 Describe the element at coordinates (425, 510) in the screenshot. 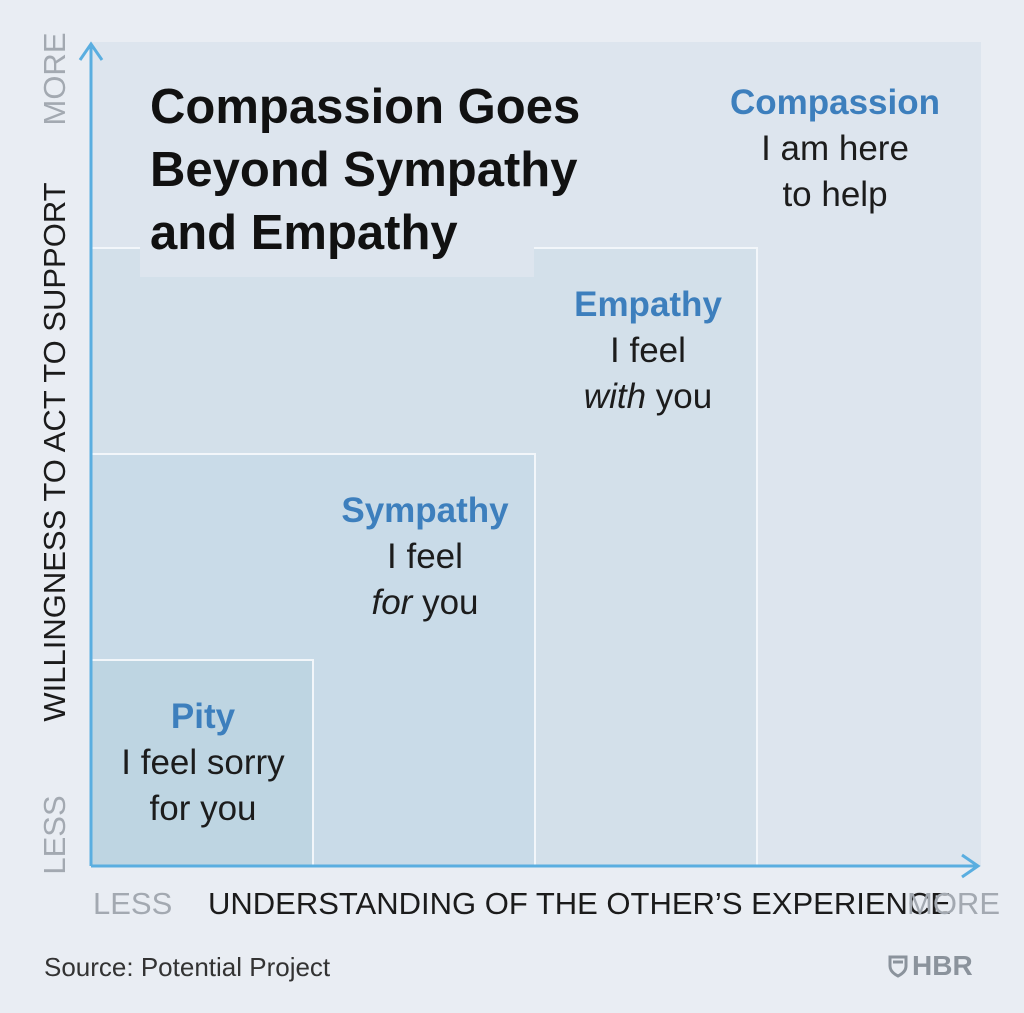

I see `sympathy-name: Sympathy` at that location.